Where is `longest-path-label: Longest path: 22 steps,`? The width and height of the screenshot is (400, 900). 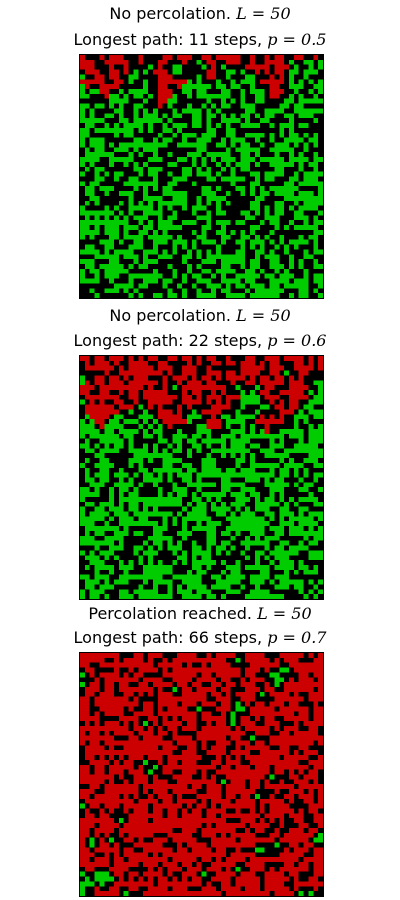 longest-path-label: Longest path: 22 steps, is located at coordinates (168, 340).